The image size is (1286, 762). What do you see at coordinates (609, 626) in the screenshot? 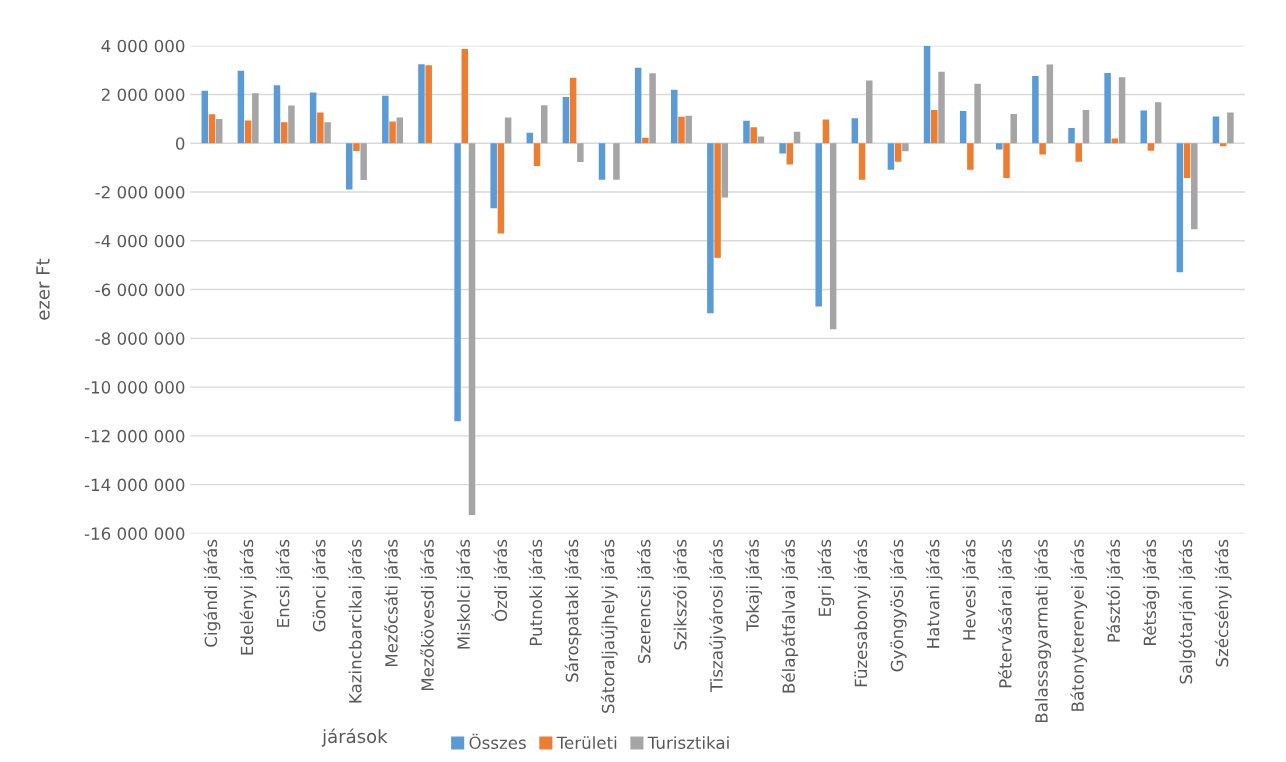
I see `x-tick-label: Sátoraljaújhelyi járás` at bounding box center [609, 626].